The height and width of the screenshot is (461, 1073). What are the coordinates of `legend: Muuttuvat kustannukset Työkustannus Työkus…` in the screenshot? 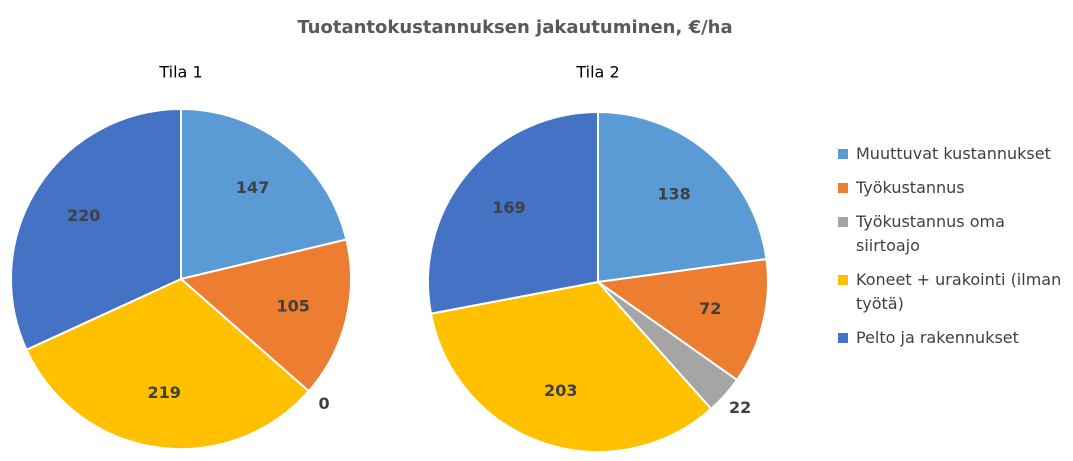 It's located at (950, 251).